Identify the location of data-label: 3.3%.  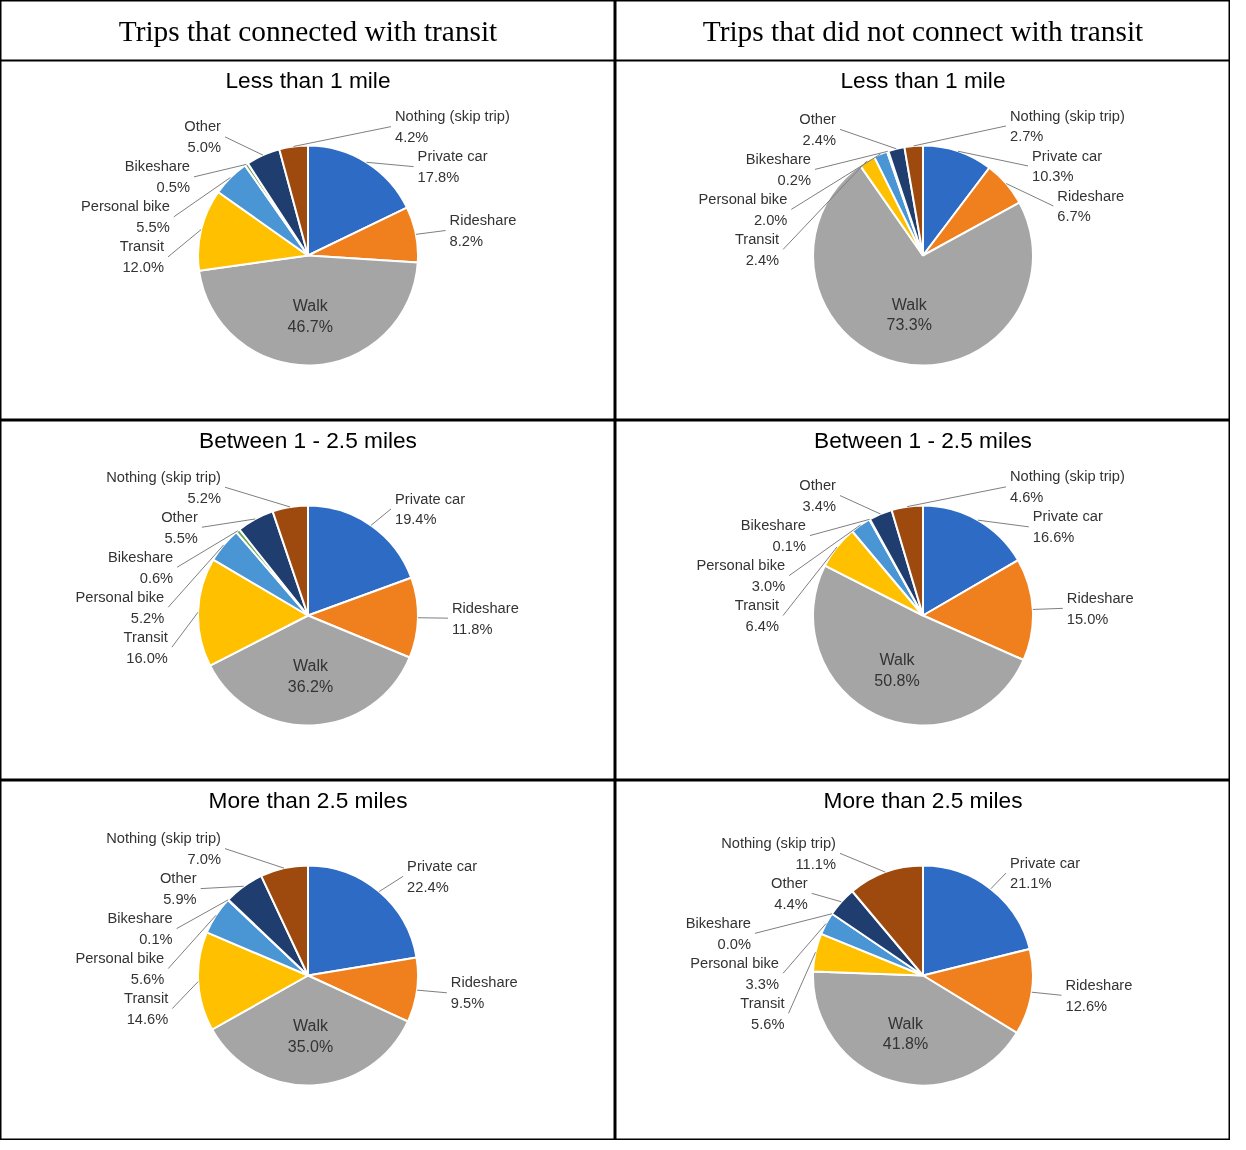
(762, 983).